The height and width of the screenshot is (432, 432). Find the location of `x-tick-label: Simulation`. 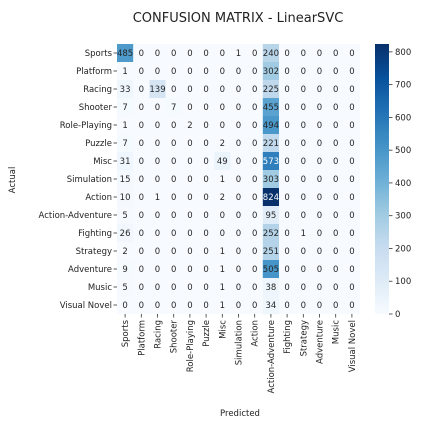

x-tick-label: Simulation is located at coordinates (240, 342).